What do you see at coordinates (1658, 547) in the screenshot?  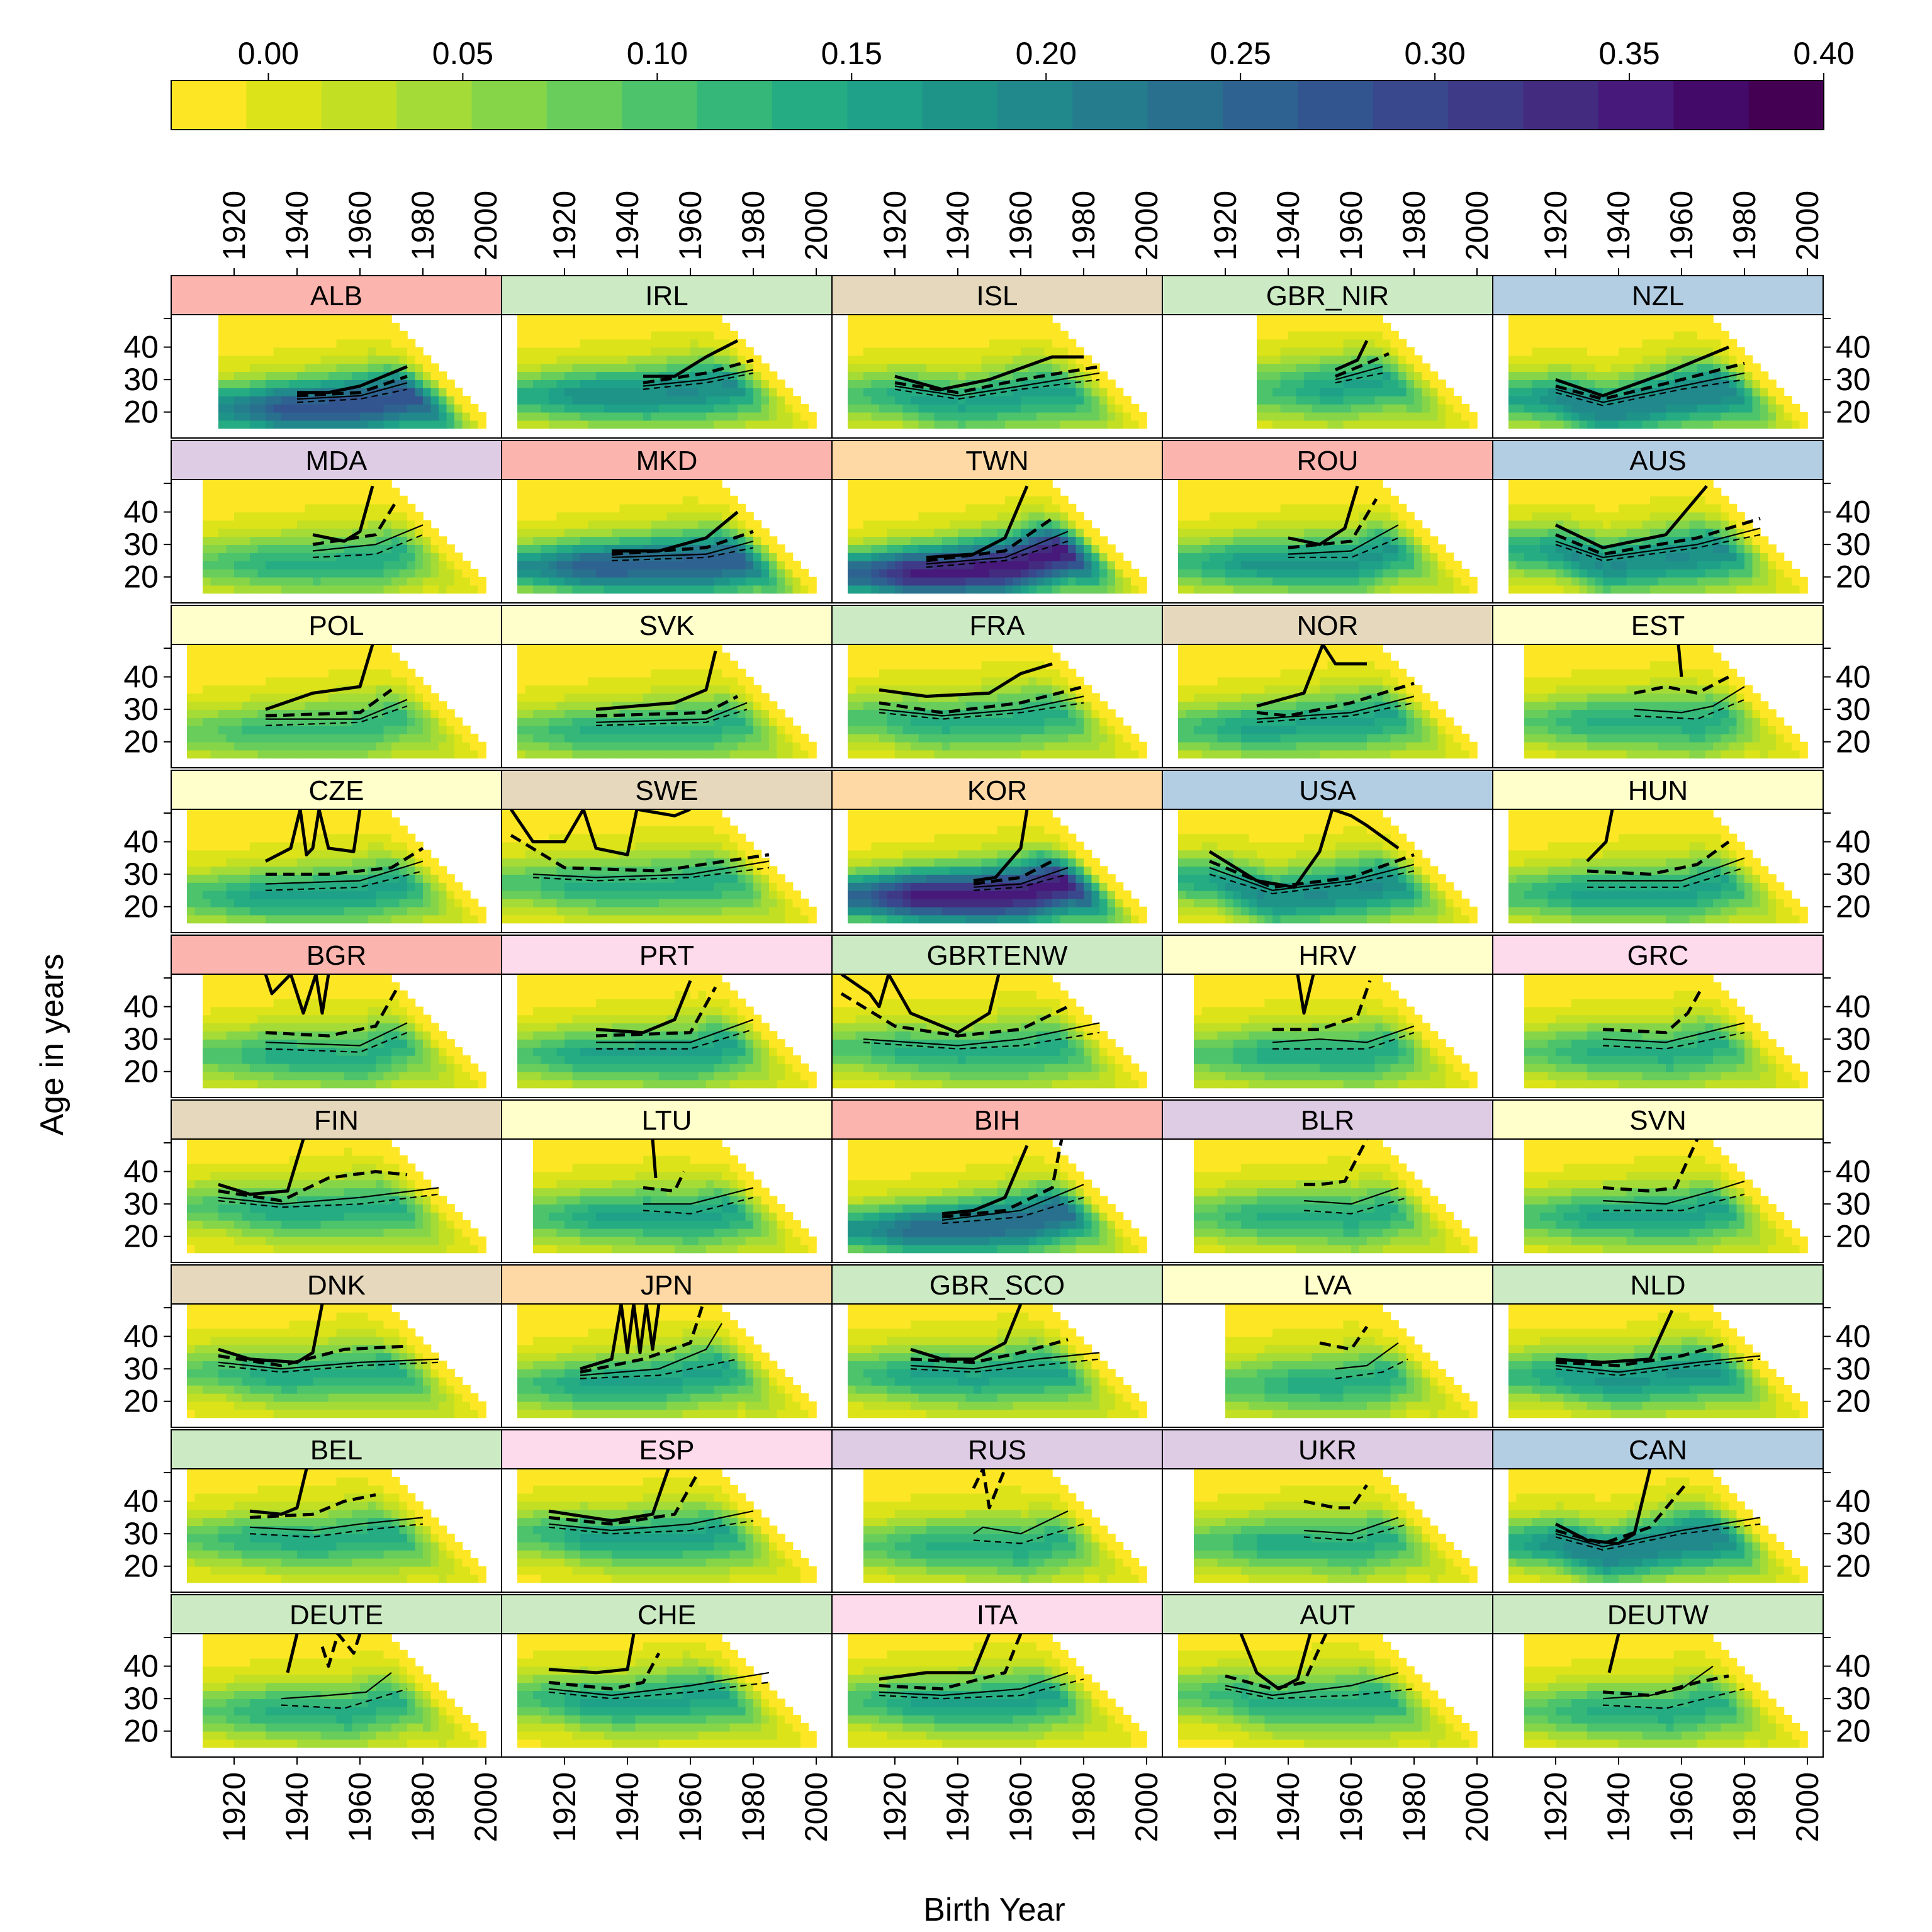 I see `series-line-thin-dashed` at bounding box center [1658, 547].